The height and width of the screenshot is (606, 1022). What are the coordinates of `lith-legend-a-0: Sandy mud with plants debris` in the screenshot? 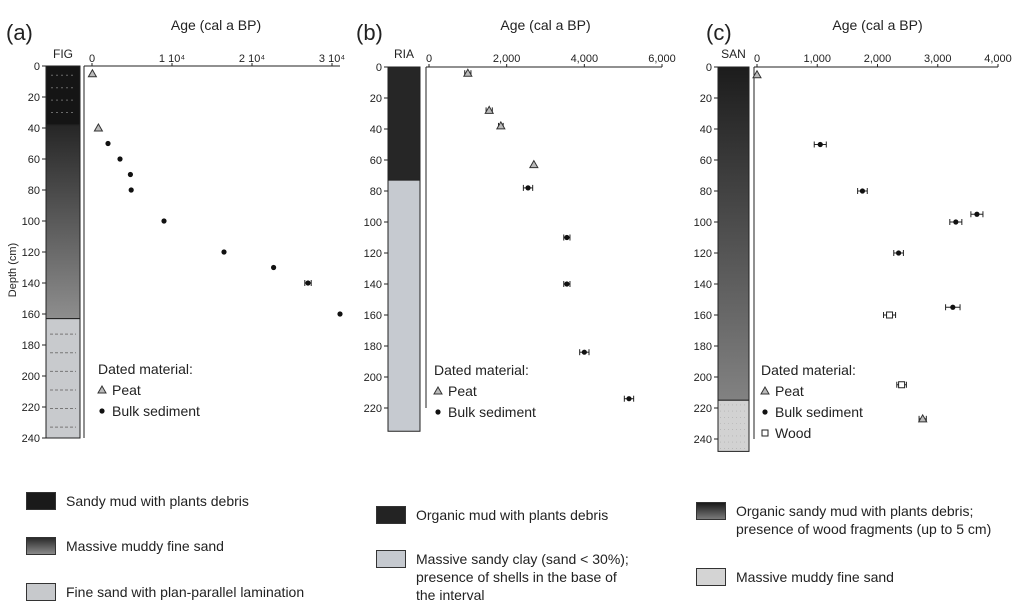 It's located at (137, 501).